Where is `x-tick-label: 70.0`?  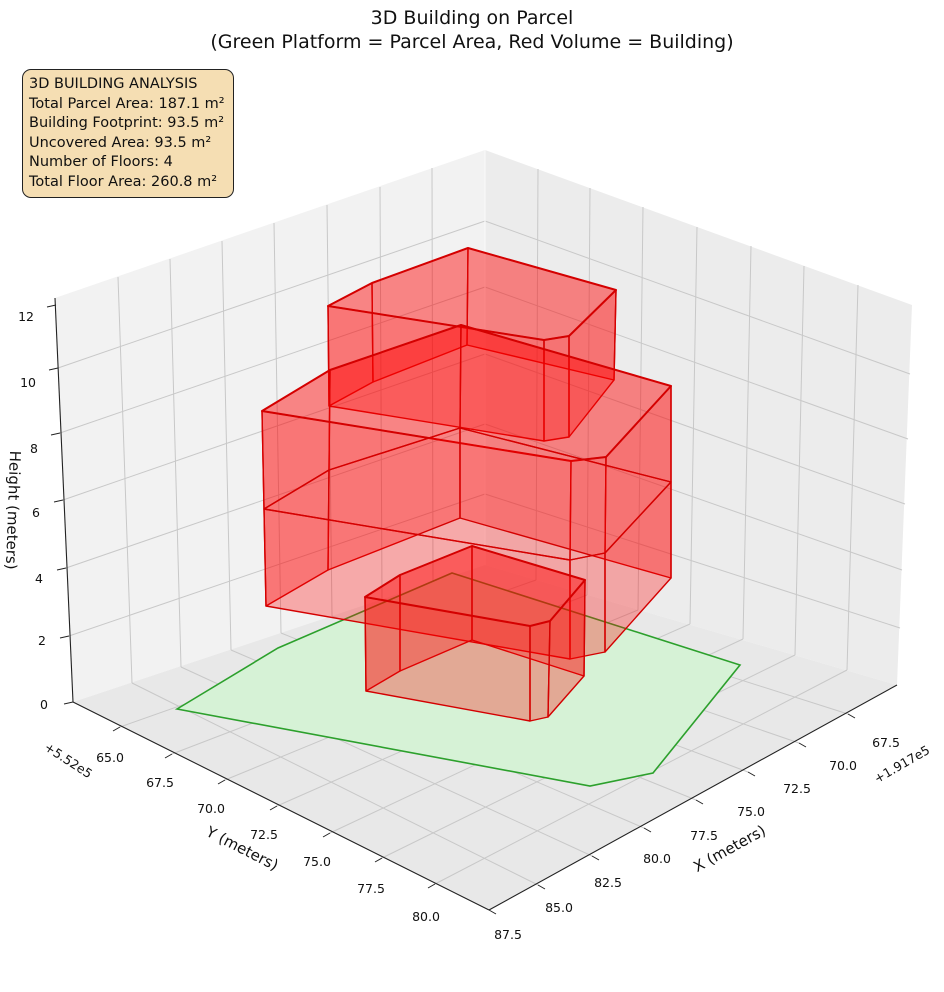
x-tick-label: 70.0 is located at coordinates (843, 765).